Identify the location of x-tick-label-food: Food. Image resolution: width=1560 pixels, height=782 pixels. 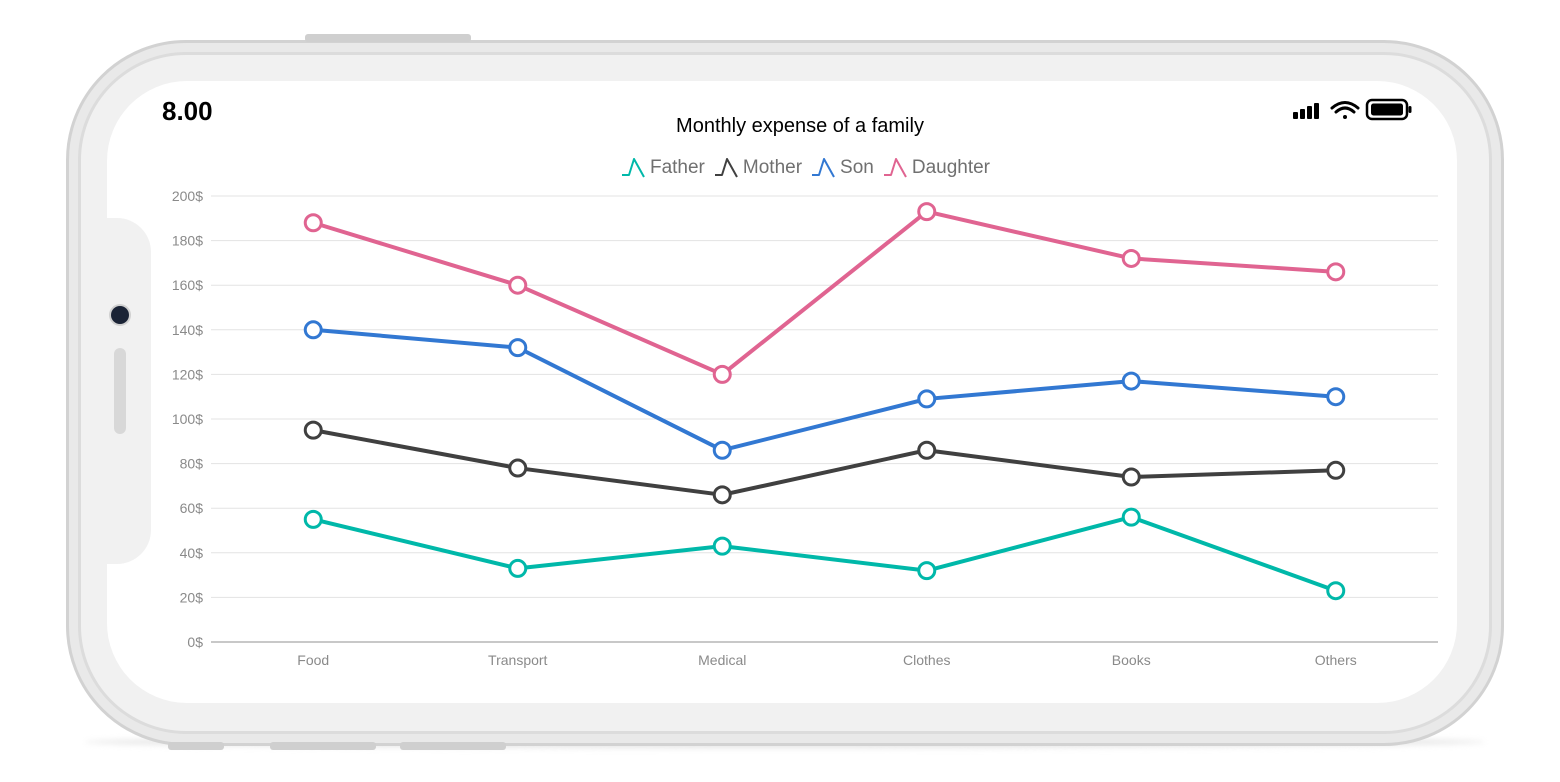
(313, 660).